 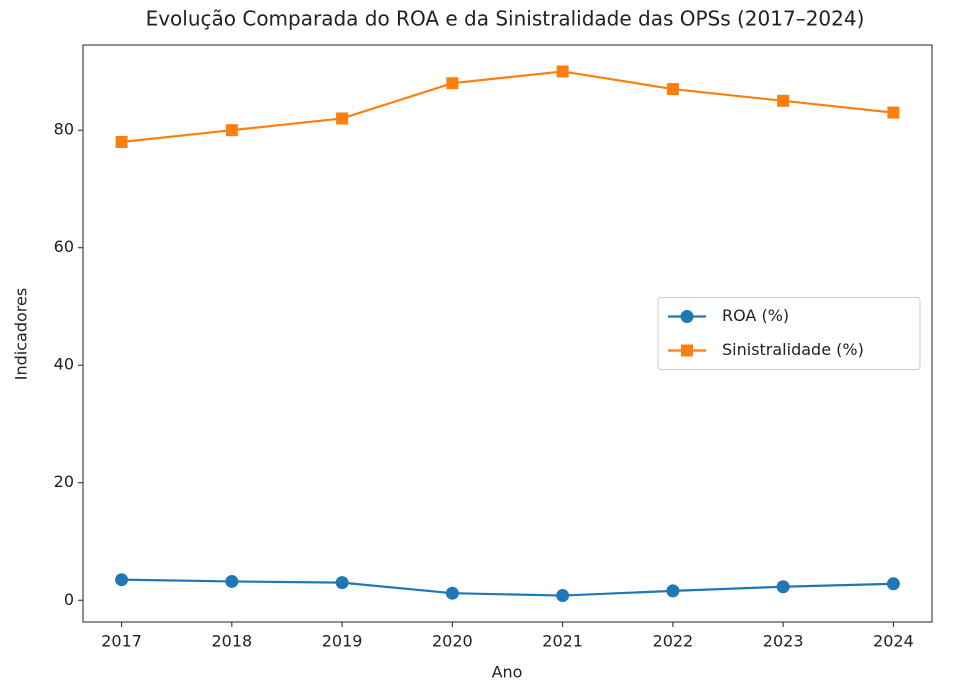 What do you see at coordinates (64, 246) in the screenshot?
I see `y-tick-label: 60` at bounding box center [64, 246].